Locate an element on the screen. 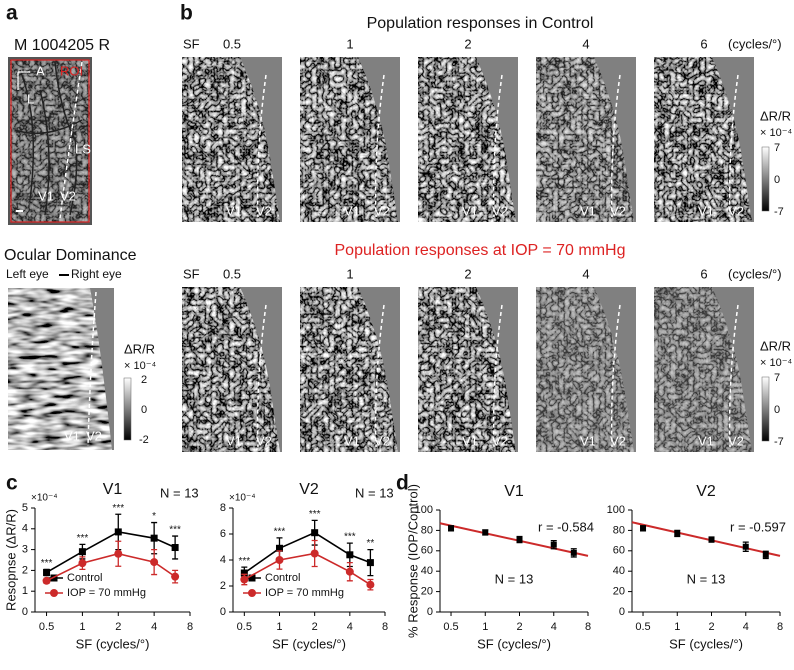 The width and height of the screenshot is (794, 670). y-tick-label: 8 is located at coordinates (223, 508).